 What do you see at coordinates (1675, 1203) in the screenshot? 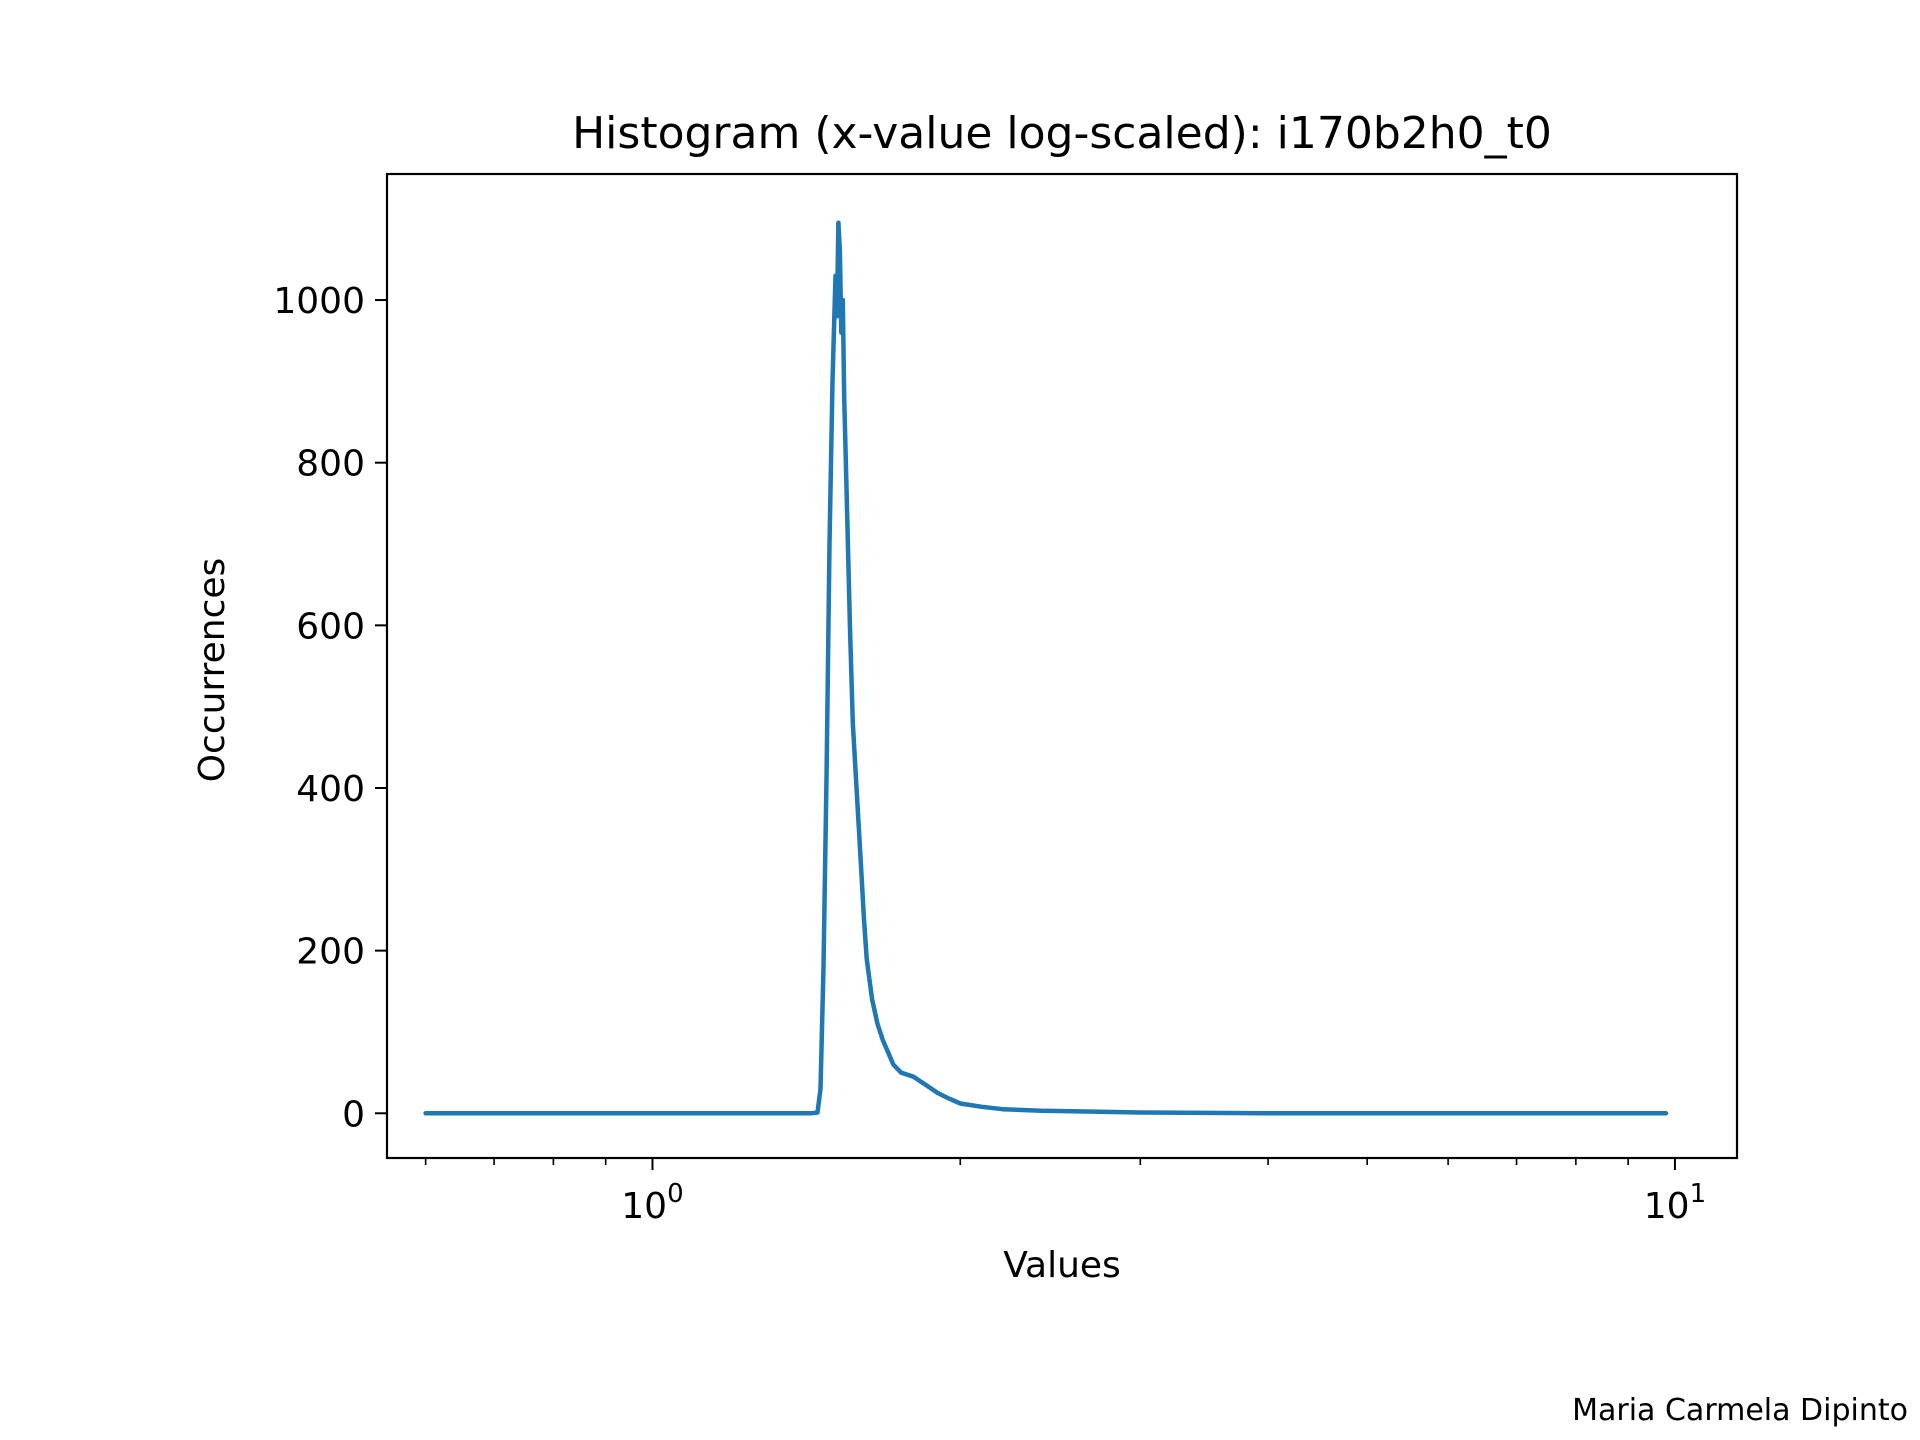
I see `x-tick-label-1: 10¹` at bounding box center [1675, 1203].